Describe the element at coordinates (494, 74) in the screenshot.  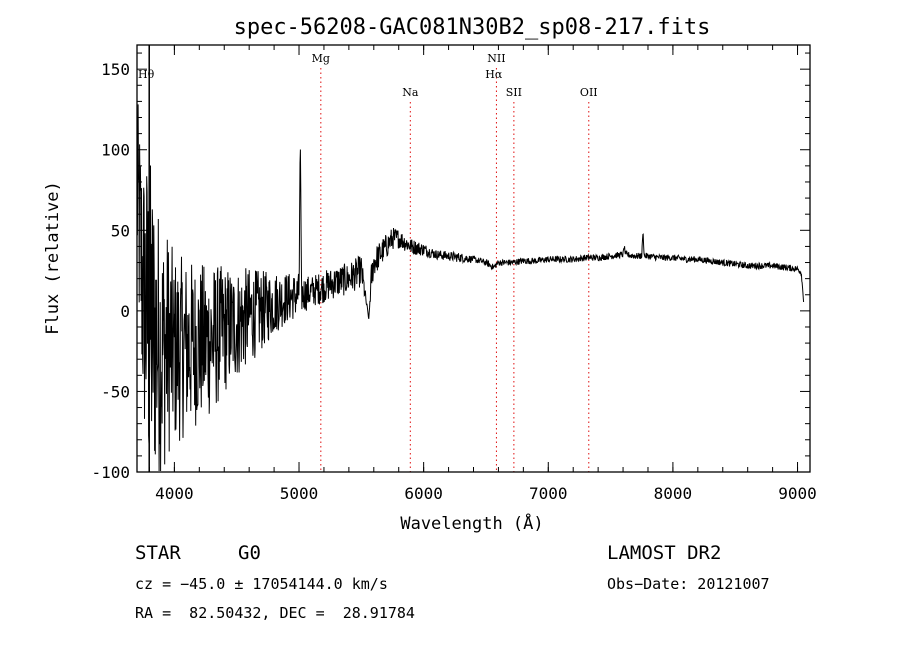
I see `spectral-line-label: Hα` at that location.